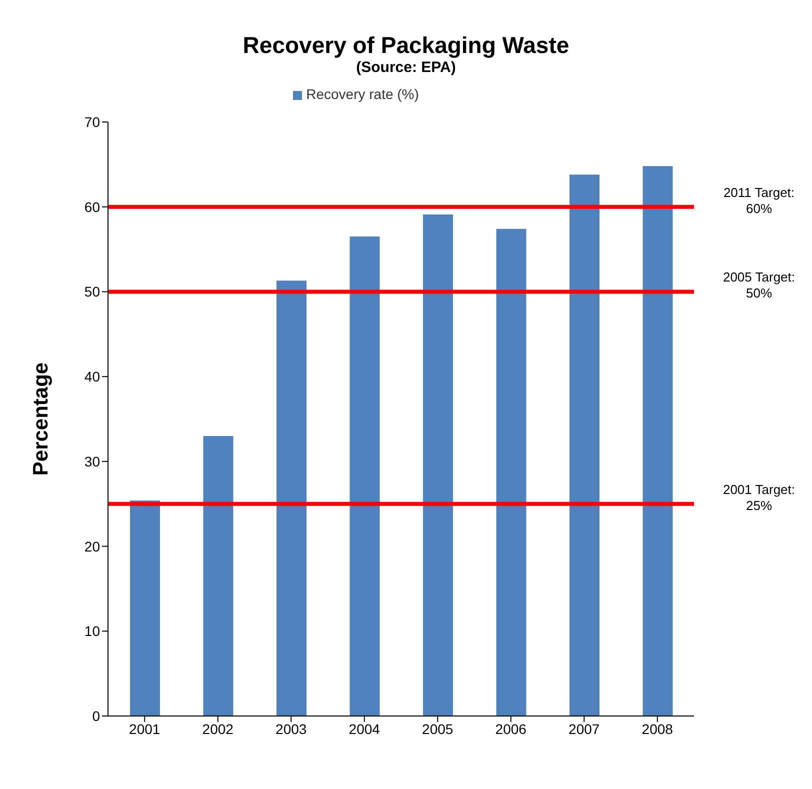 Image resolution: width=812 pixels, height=789 pixels. I want to click on ref-line-label: 2011 Target: 60%, so click(759, 200).